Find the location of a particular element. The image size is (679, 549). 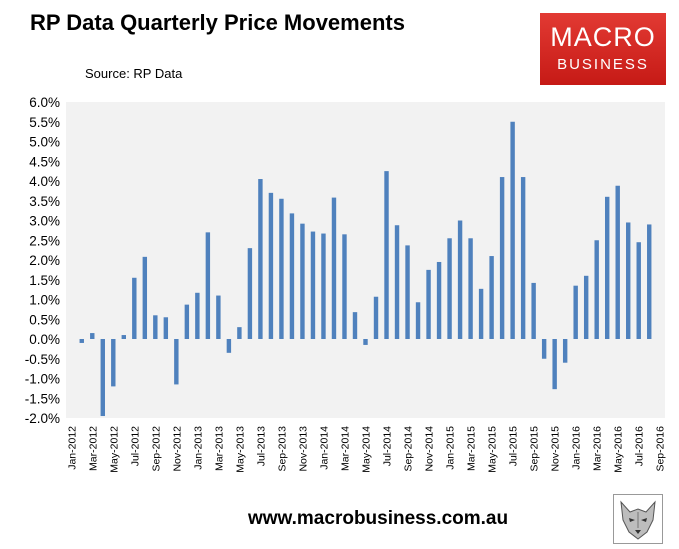

x-tick-label: Mar-2013 is located at coordinates (219, 448).